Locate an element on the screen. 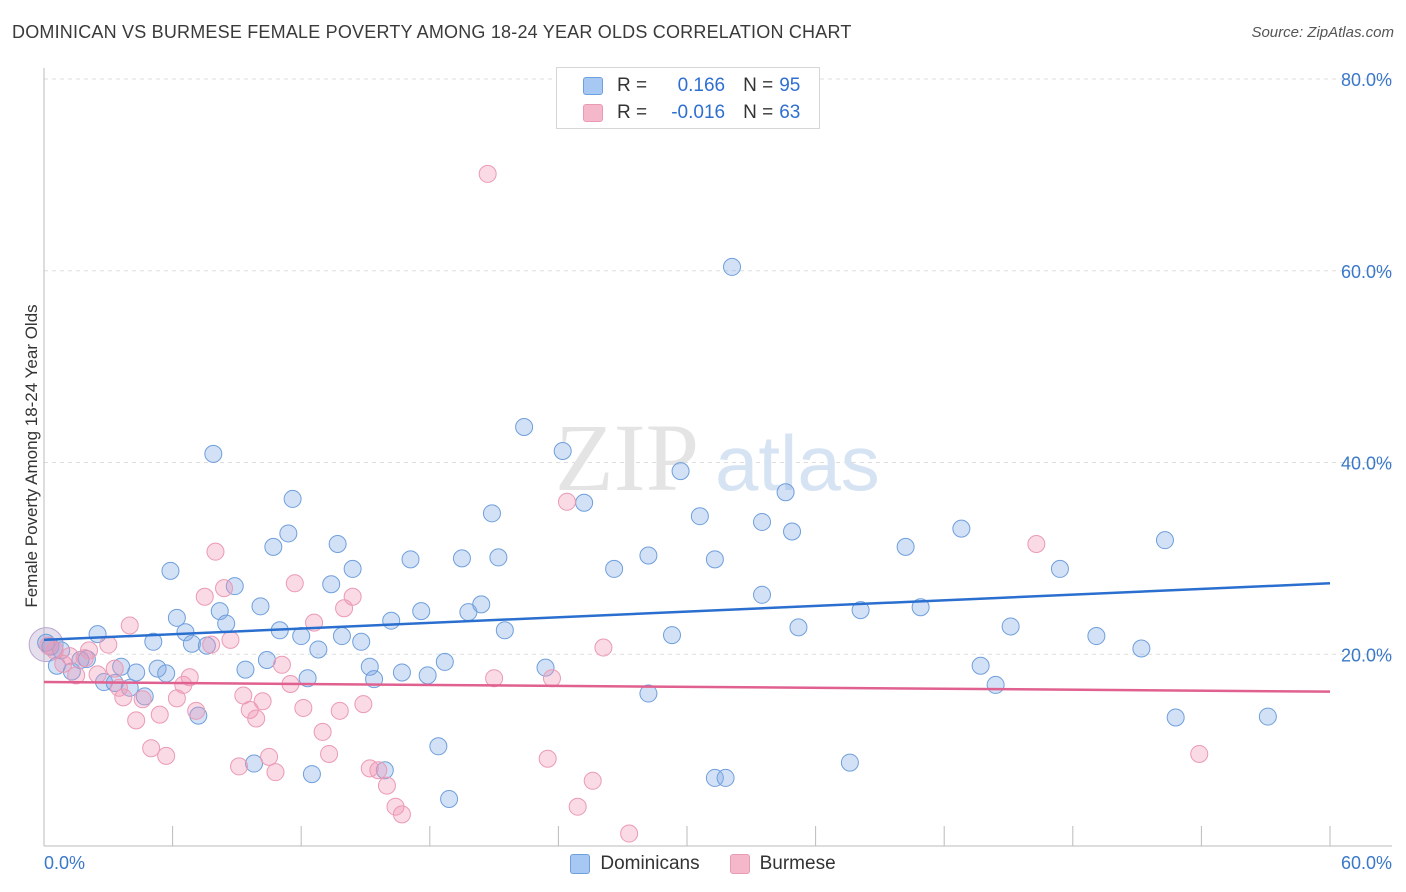 The height and width of the screenshot is (892, 1406). trend-layer is located at coordinates (687, 637).